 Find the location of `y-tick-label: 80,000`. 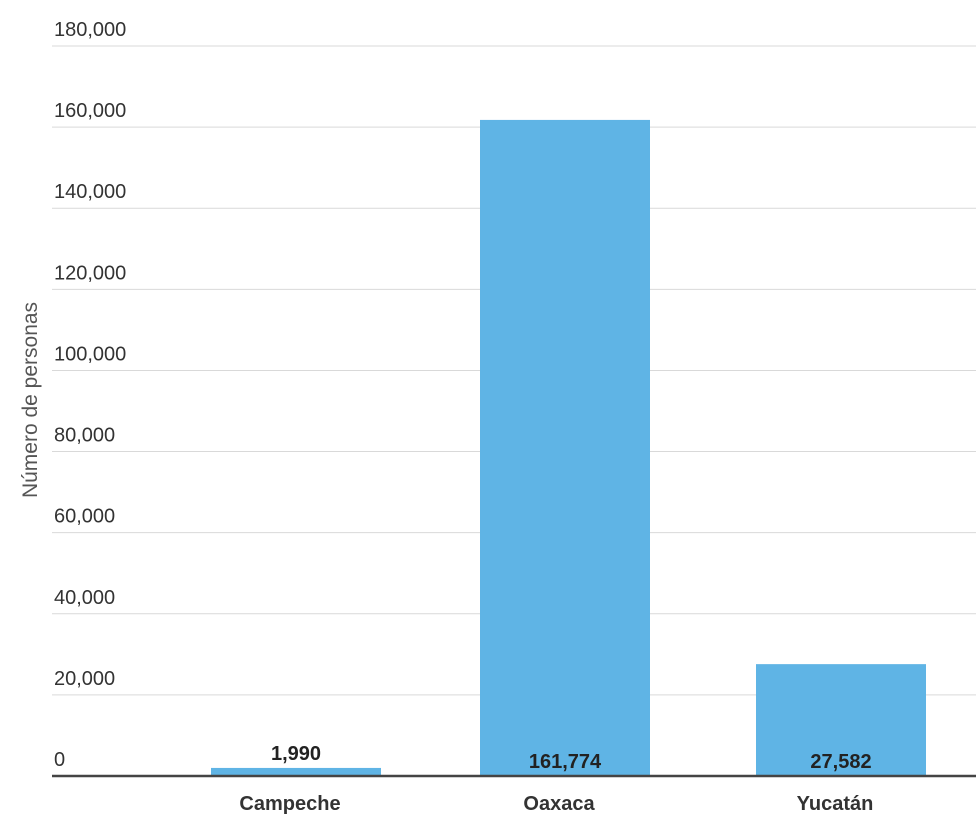

y-tick-label: 80,000 is located at coordinates (84, 436).